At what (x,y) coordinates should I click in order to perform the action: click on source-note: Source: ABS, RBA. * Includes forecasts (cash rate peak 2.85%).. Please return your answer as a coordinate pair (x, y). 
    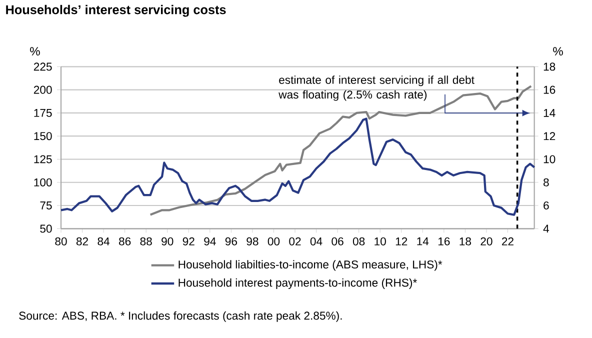
    Looking at the image, I should click on (180, 317).